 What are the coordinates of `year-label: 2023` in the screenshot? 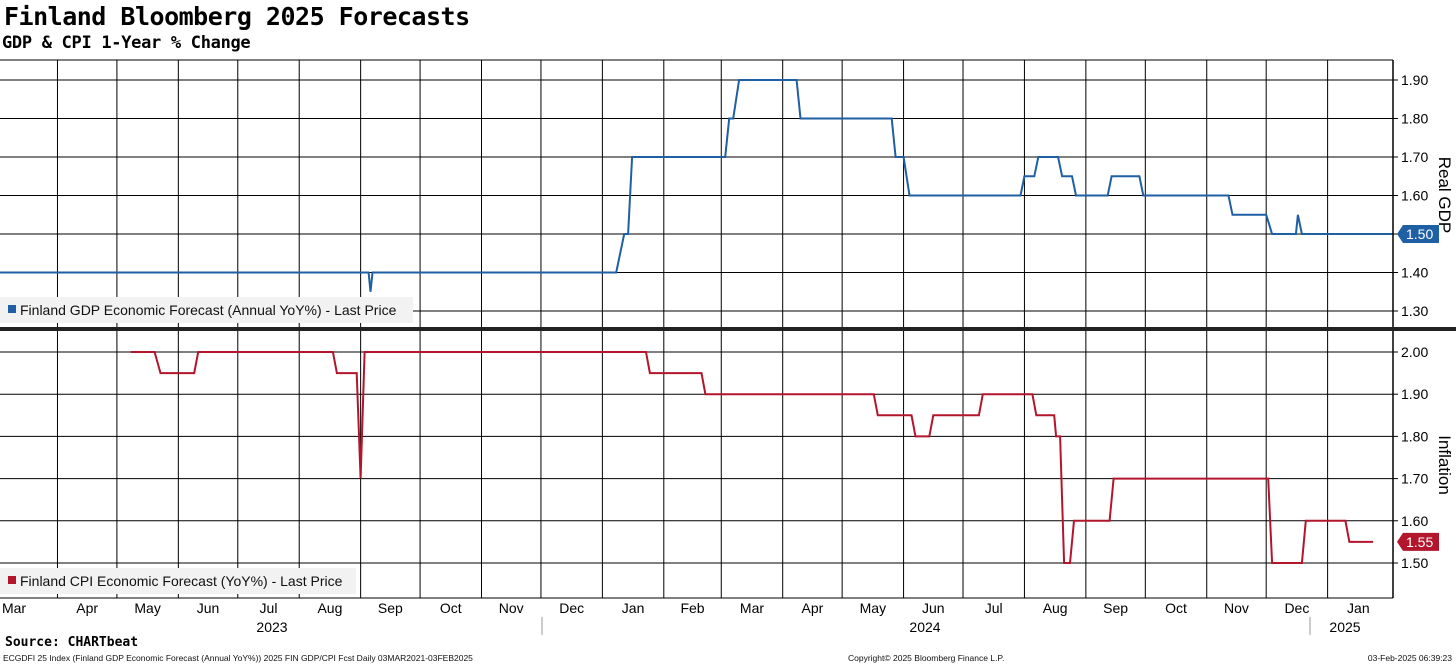 It's located at (271, 627).